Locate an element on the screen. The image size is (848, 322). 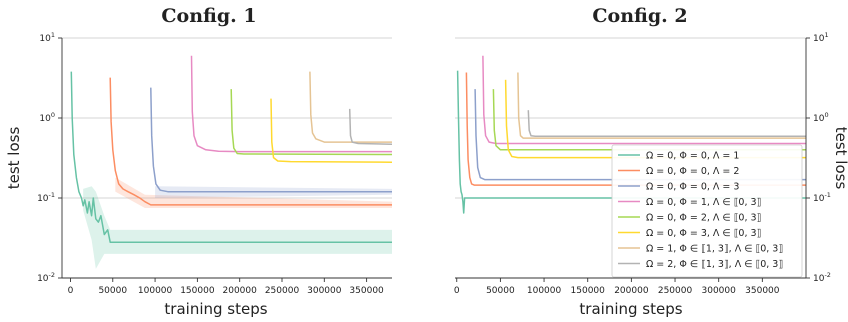
legend-label: Ω = 0, Φ = 0, Λ = 3 is located at coordinates (692, 187).